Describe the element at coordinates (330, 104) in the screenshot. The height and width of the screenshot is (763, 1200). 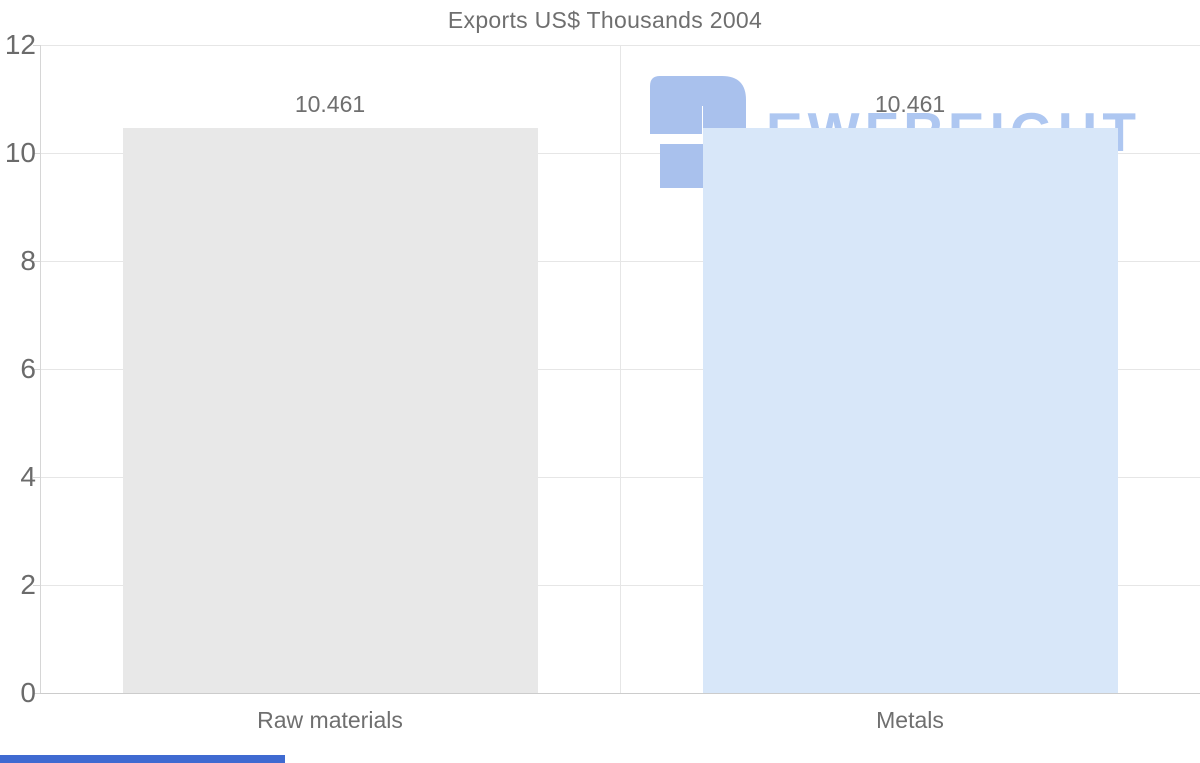
I see `value-label-raw-materials: 10.461` at that location.